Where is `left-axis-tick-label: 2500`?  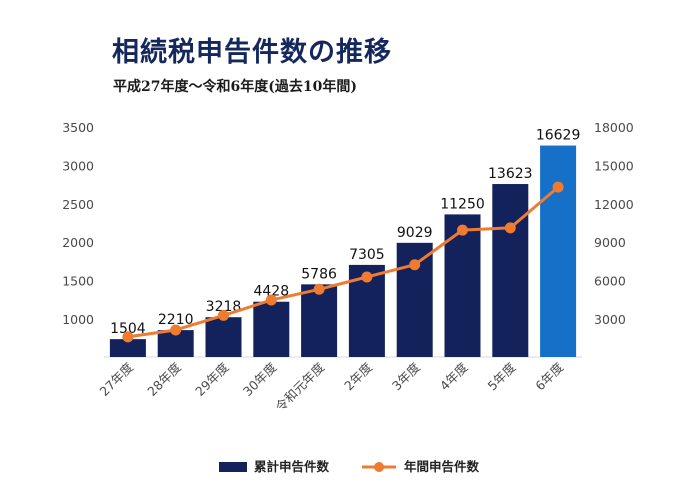
left-axis-tick-label: 2500 is located at coordinates (78, 204).